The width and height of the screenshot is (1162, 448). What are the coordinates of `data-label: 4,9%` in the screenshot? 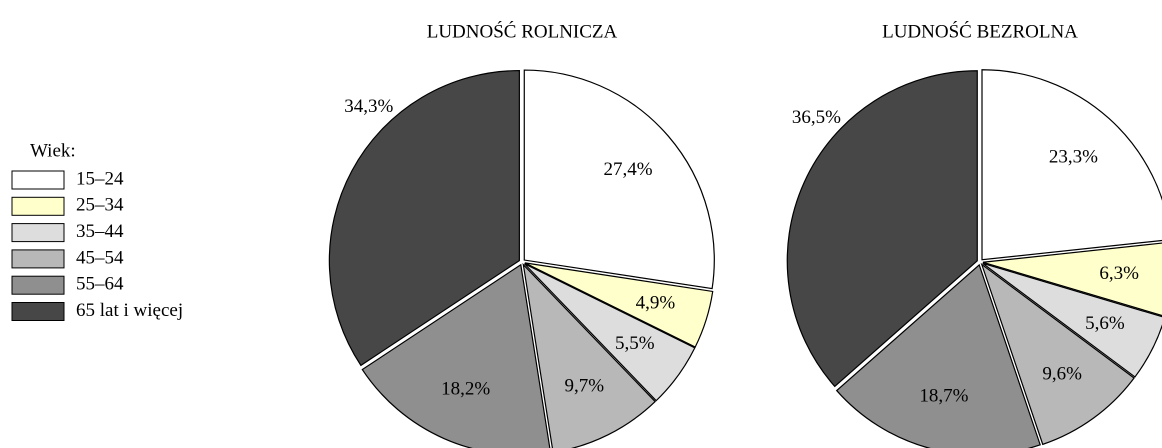 It's located at (656, 302).